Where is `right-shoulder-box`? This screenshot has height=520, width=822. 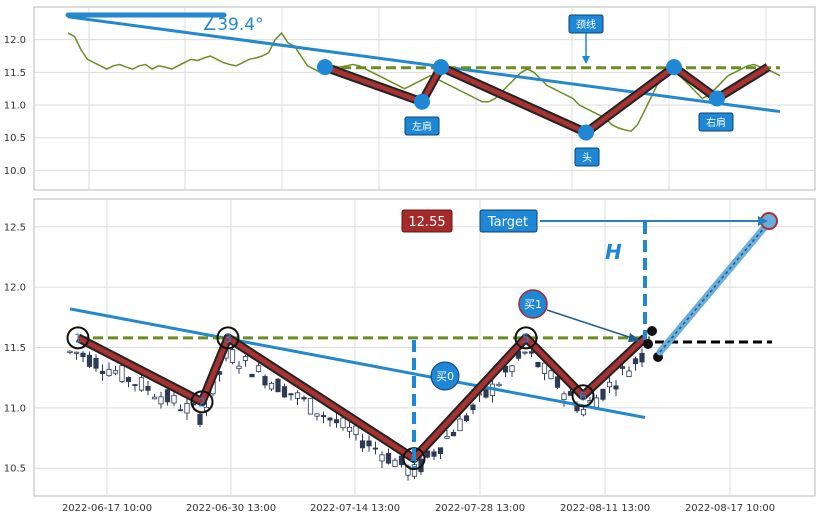
right-shoulder-box is located at coordinates (716, 122).